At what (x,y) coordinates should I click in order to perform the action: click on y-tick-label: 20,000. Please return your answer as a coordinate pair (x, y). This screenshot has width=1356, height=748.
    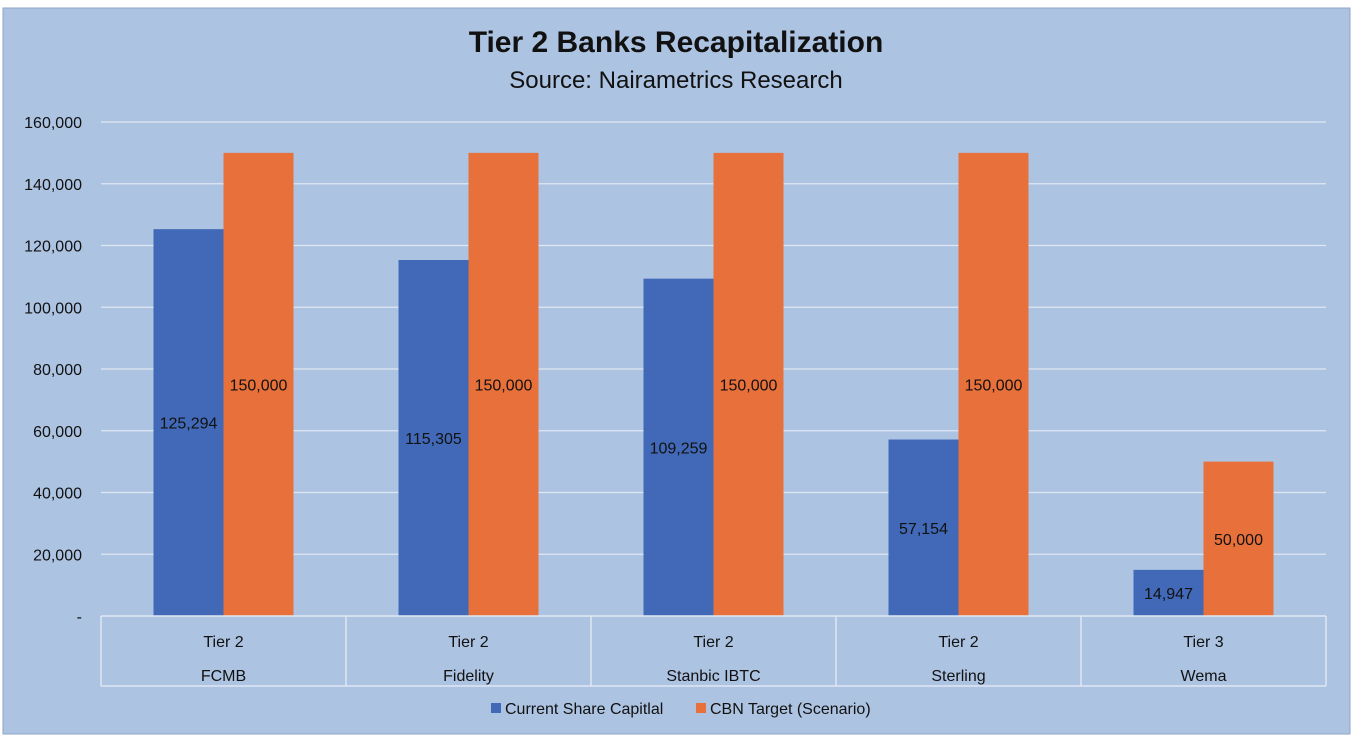
    Looking at the image, I should click on (57, 555).